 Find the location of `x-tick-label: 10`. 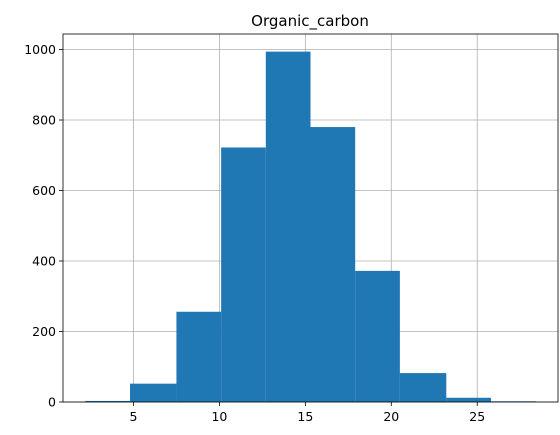

x-tick-label: 10 is located at coordinates (219, 416).